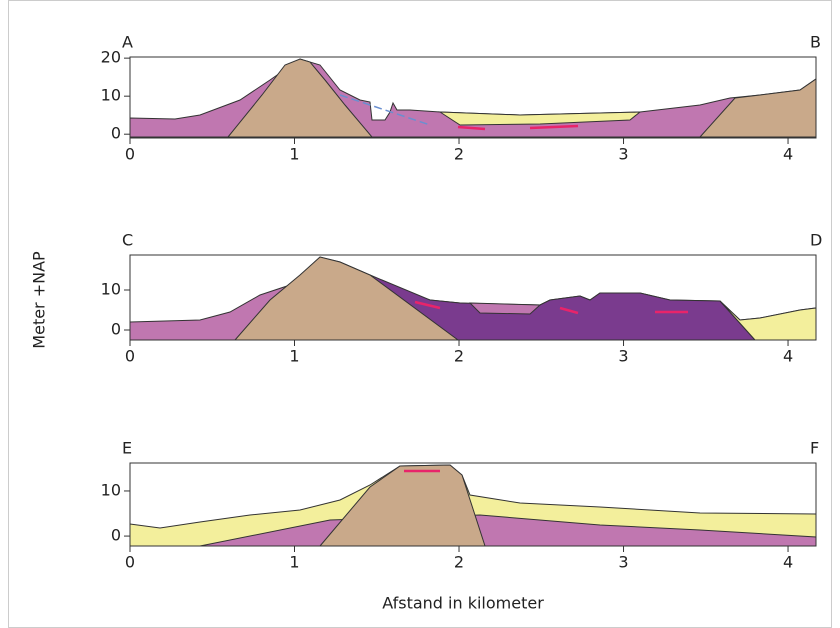 This screenshot has width=840, height=628. What do you see at coordinates (385, 110) in the screenshot?
I see `dashed-line` at bounding box center [385, 110].